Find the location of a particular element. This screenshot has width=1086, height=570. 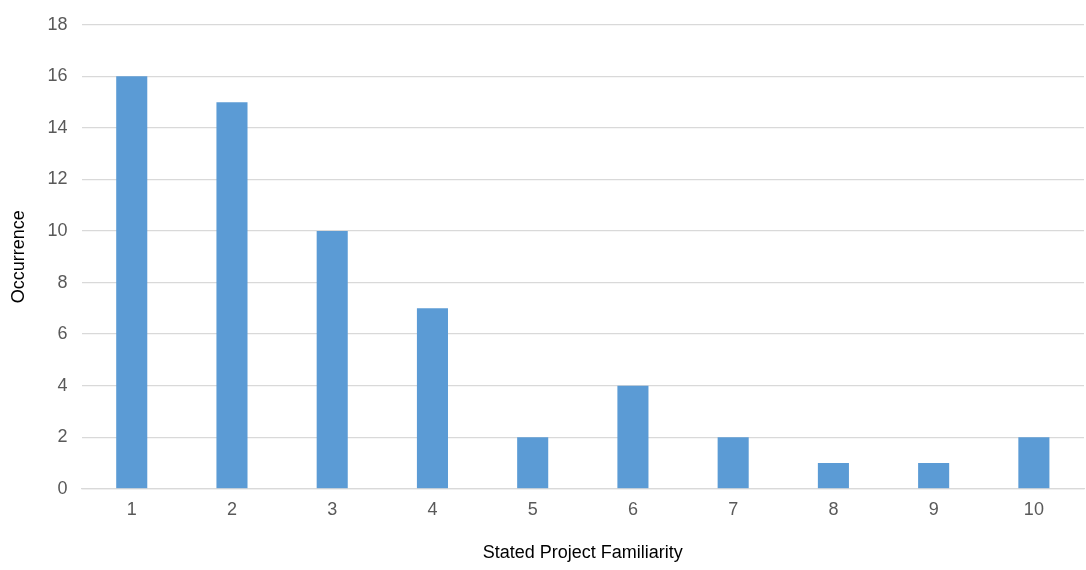

y-tick-label: 4 is located at coordinates (62, 384).